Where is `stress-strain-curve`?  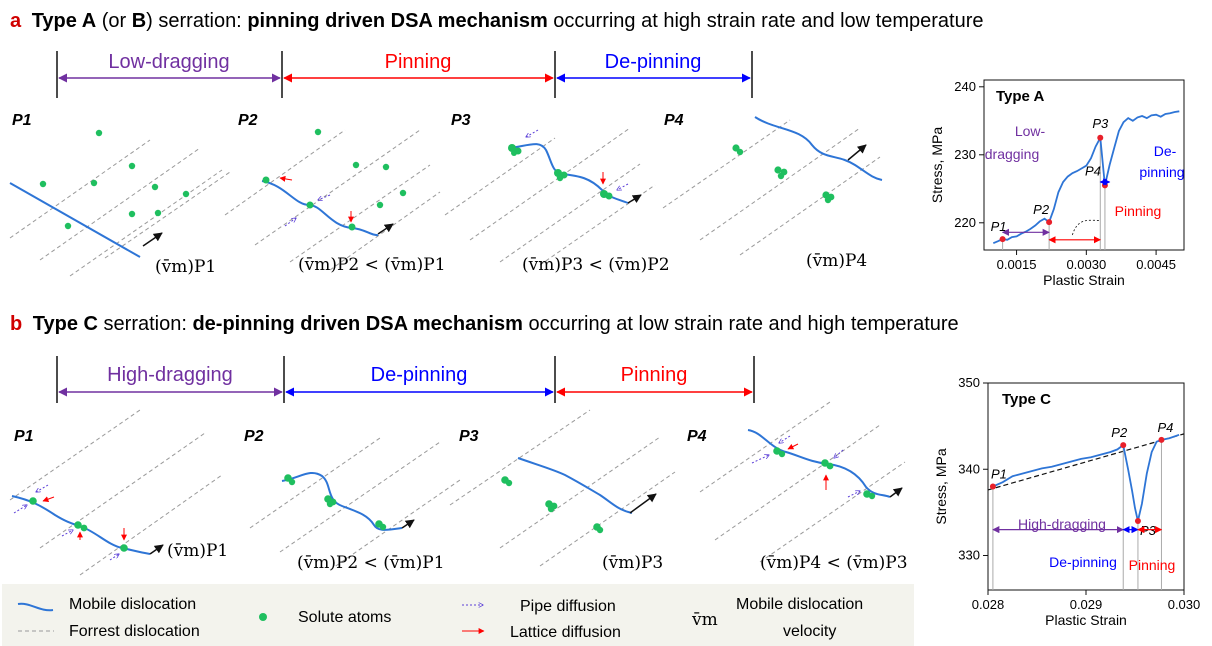 stress-strain-curve is located at coordinates (1086, 477).